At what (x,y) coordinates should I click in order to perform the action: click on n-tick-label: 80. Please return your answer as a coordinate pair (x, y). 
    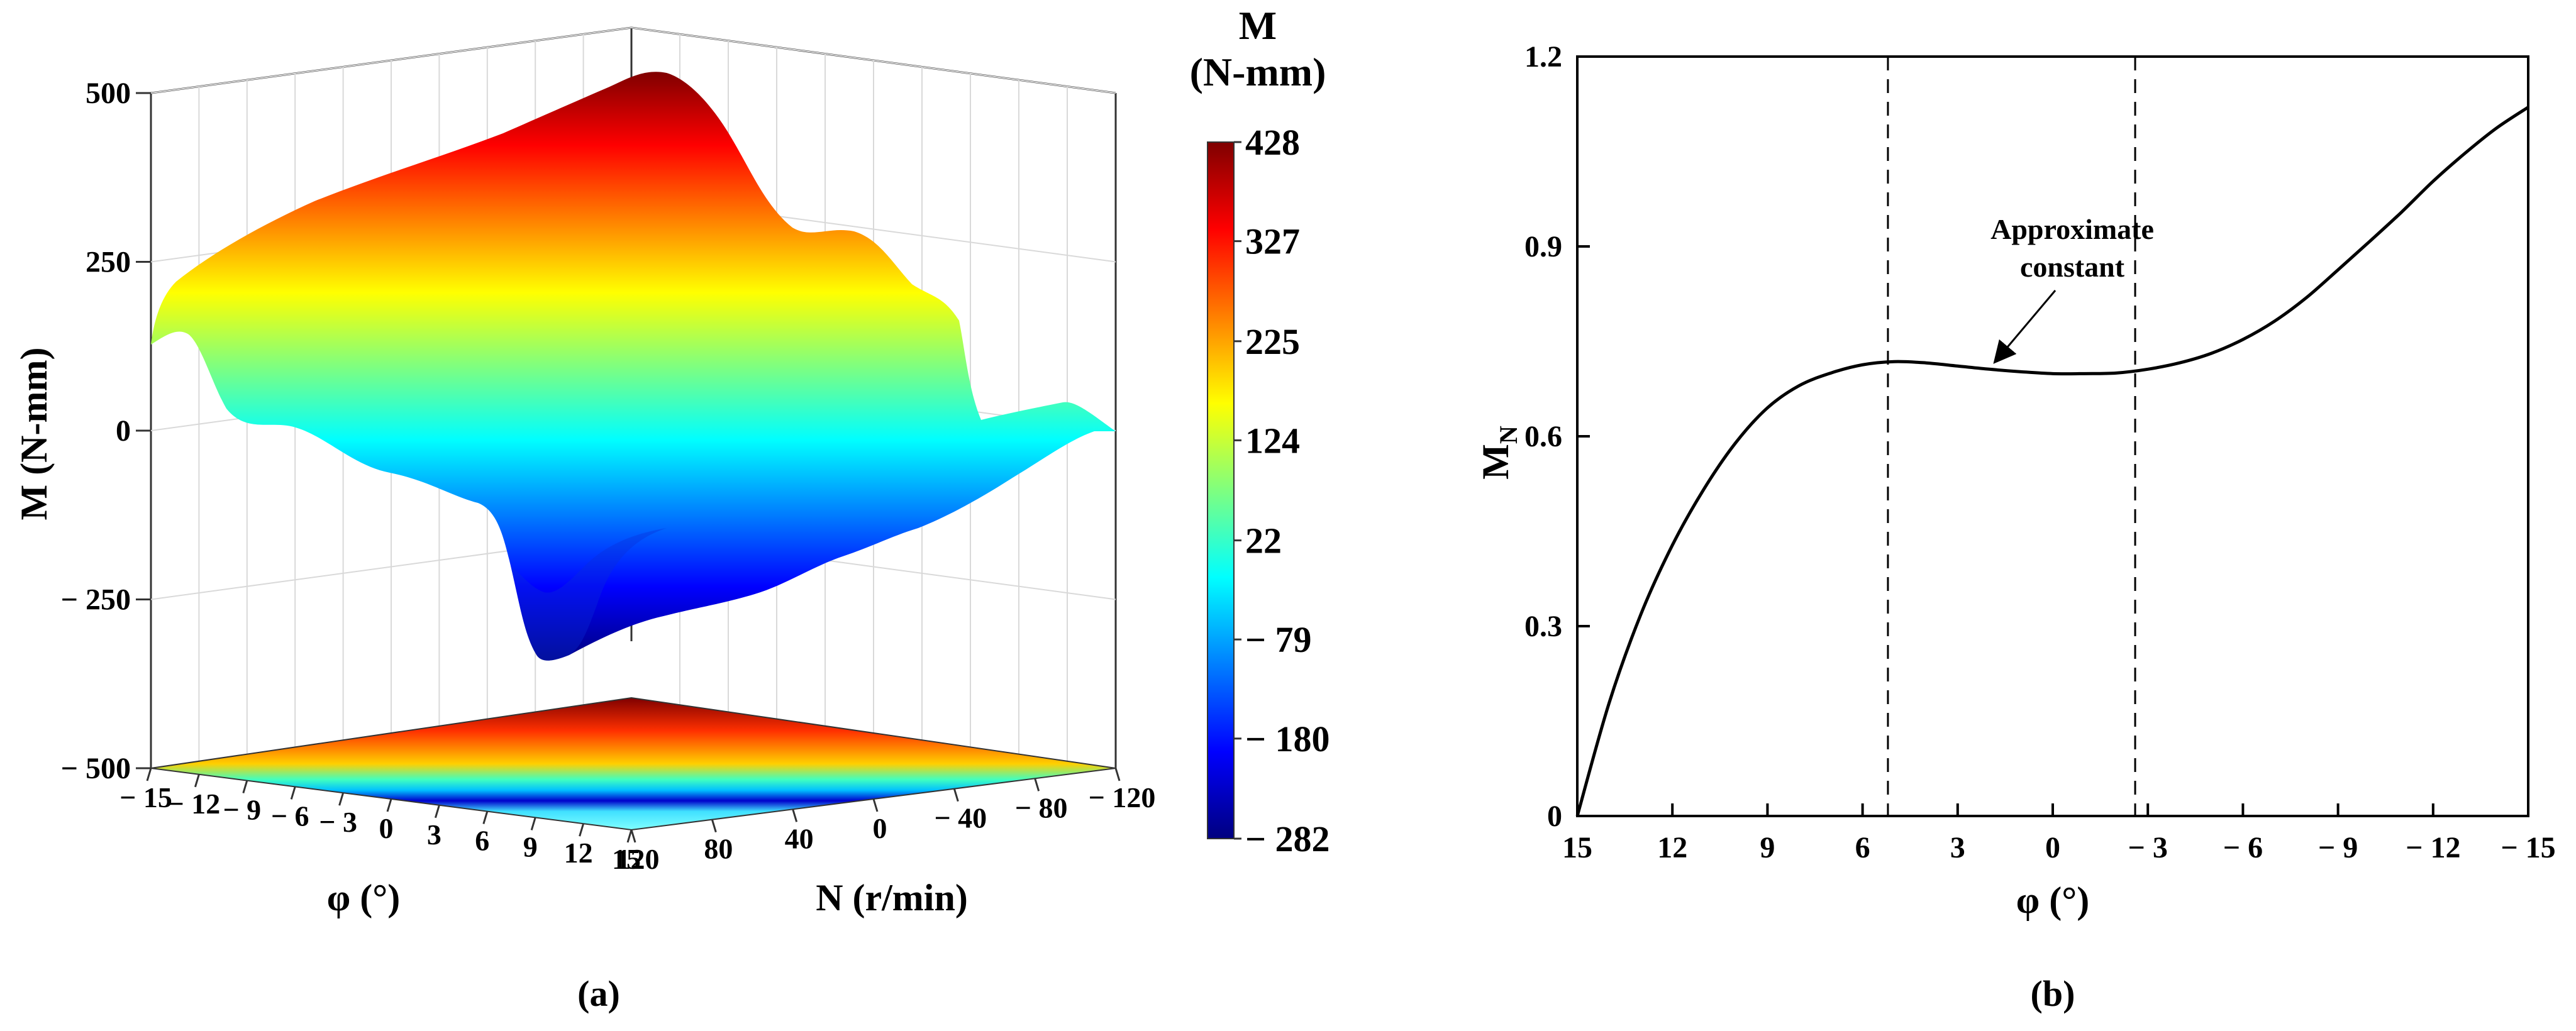
    Looking at the image, I should click on (718, 849).